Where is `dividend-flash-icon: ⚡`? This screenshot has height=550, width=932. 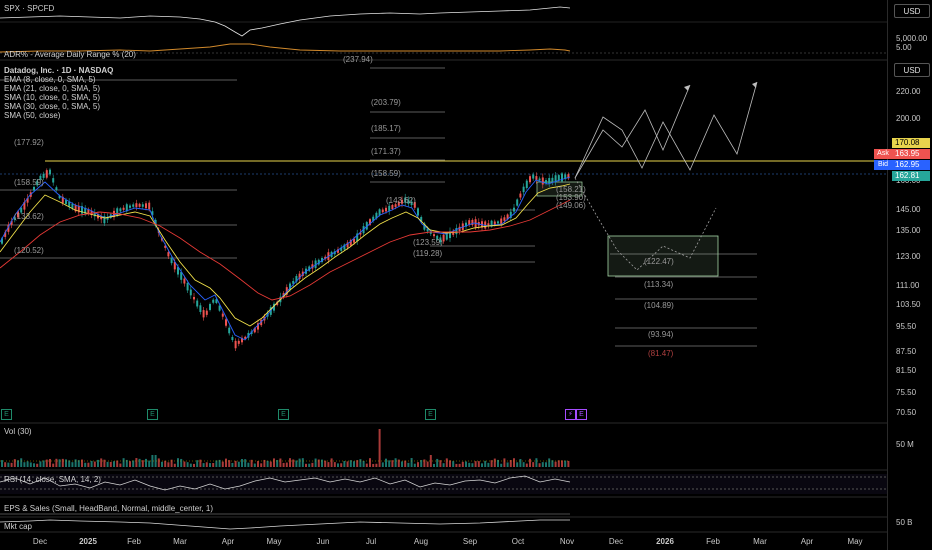
dividend-flash-icon: ⚡ is located at coordinates (570, 414).